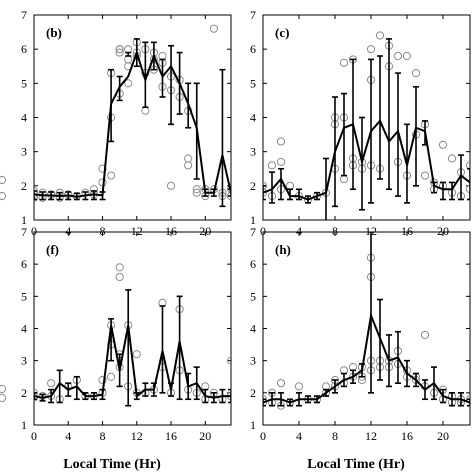 This screenshot has height=474, width=474. Describe the element at coordinates (52, 249) in the screenshot. I see `panel-label: (f)` at that location.